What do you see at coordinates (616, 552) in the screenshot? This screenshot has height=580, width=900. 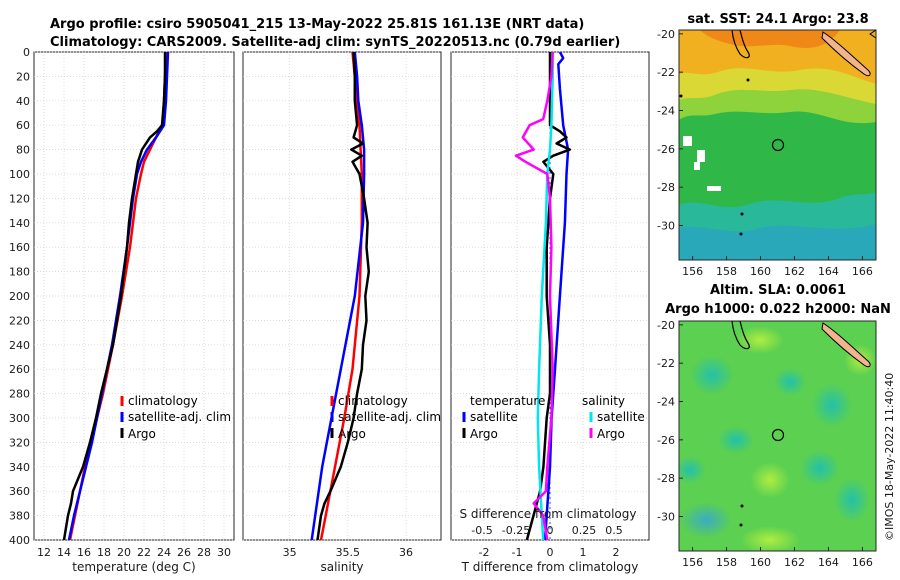 I see `x-tick-label: 2` at bounding box center [616, 552].